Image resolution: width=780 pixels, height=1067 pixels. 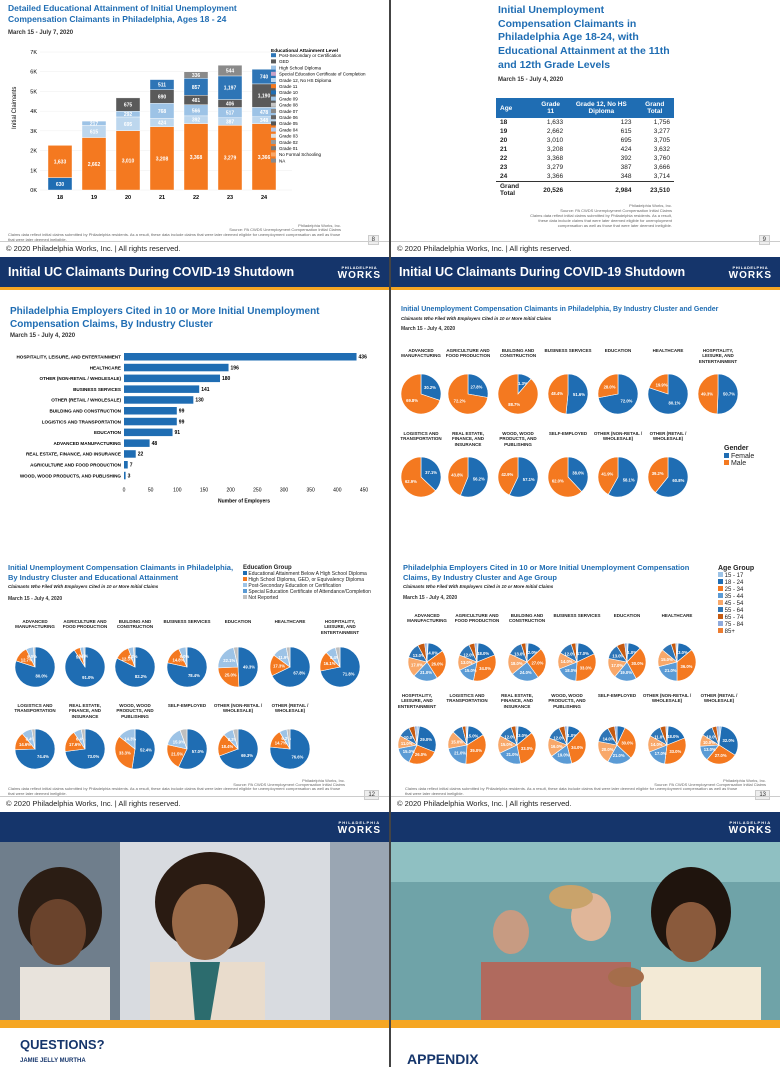 What do you see at coordinates (661, 753) in the screenshot?
I see `pie-data-label: 17.0%` at bounding box center [661, 753].